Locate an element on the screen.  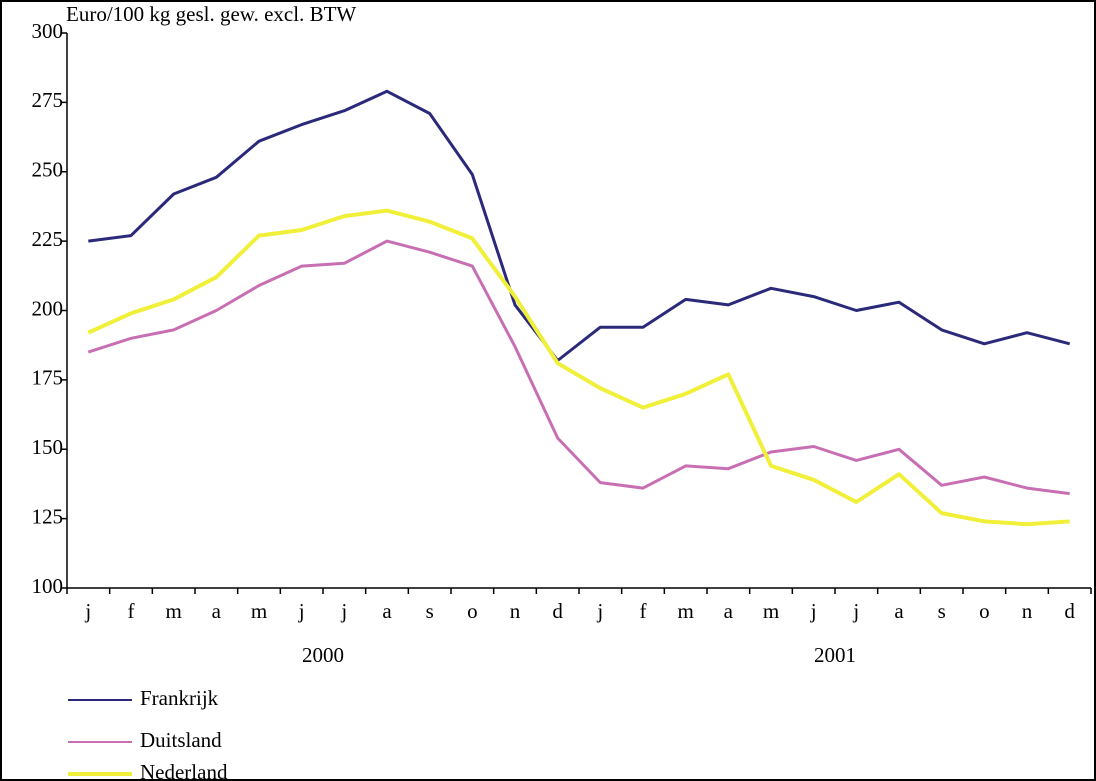
y-tick-label: 275 is located at coordinates (48, 100).